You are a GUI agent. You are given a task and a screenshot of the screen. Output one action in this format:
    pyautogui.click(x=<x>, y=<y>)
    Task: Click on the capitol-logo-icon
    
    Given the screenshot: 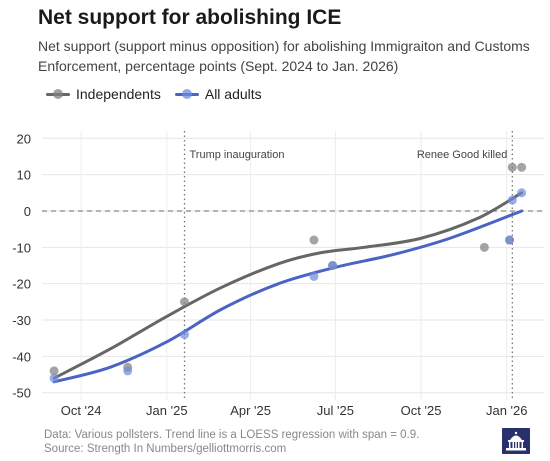 What is the action you would take?
    pyautogui.click(x=516, y=441)
    